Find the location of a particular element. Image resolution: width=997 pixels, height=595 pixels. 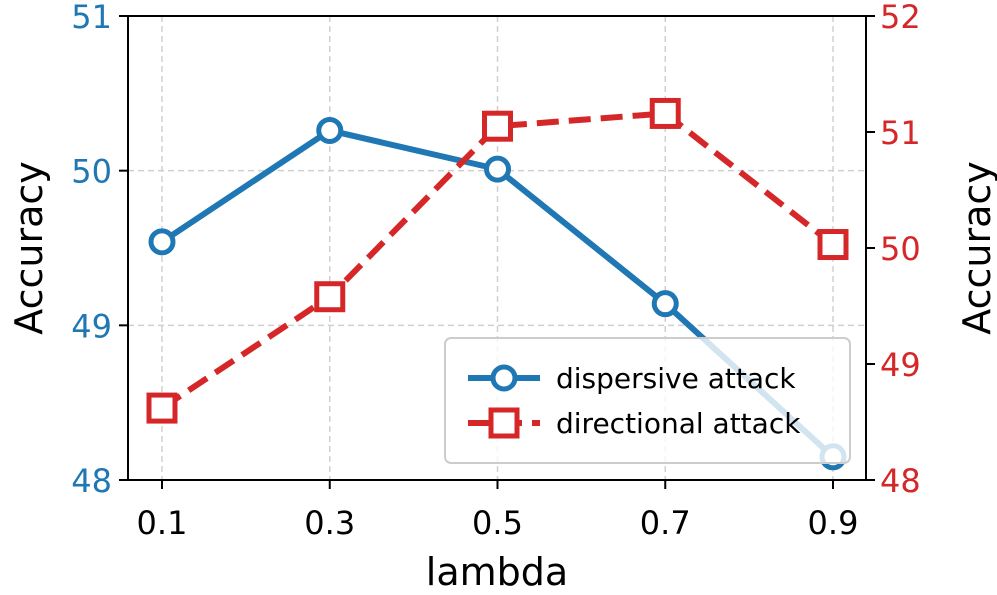

legend-marker-circle is located at coordinates (504, 378).